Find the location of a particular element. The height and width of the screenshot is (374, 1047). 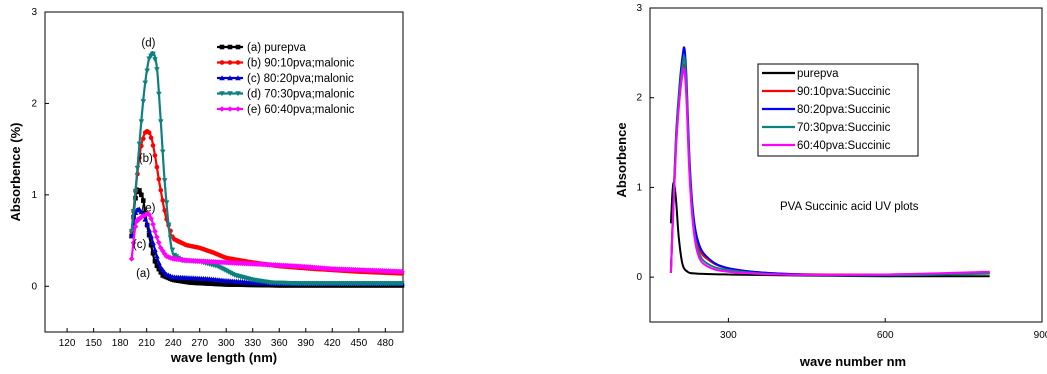

chart1-x-axis-label: wave length (nm) is located at coordinates (223, 357).